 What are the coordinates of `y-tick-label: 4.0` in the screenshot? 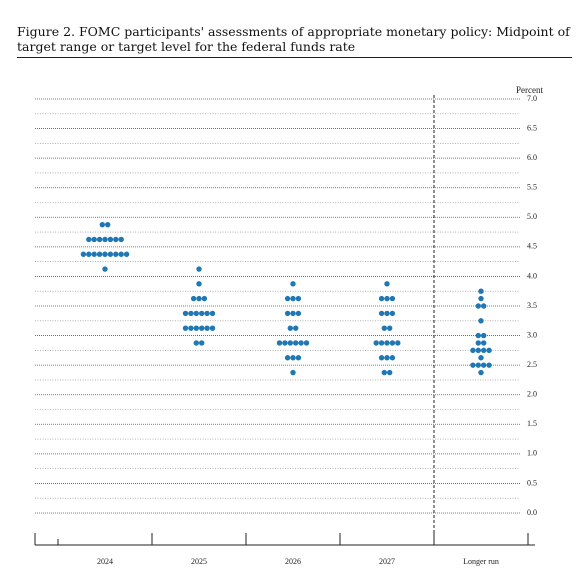 It's located at (532, 275).